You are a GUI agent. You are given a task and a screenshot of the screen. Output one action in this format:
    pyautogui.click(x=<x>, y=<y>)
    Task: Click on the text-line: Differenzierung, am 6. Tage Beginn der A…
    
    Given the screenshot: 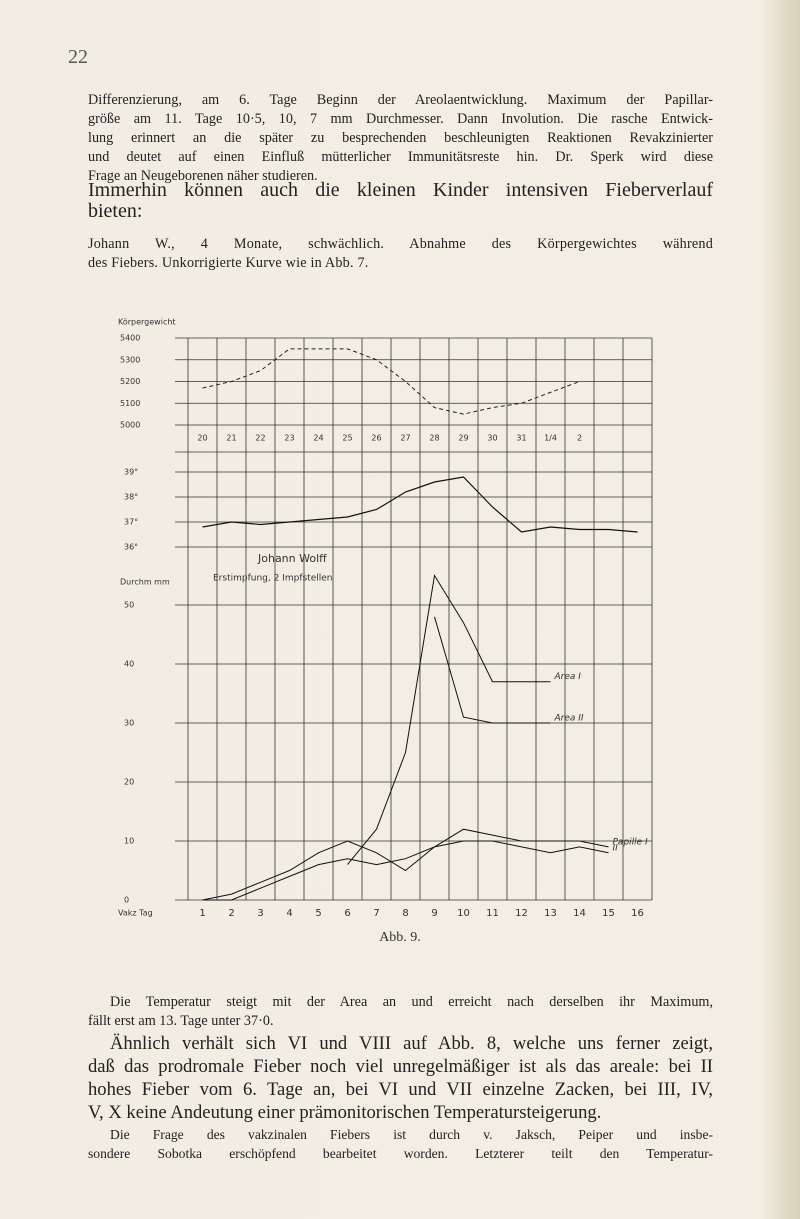 What is the action you would take?
    pyautogui.click(x=400, y=100)
    